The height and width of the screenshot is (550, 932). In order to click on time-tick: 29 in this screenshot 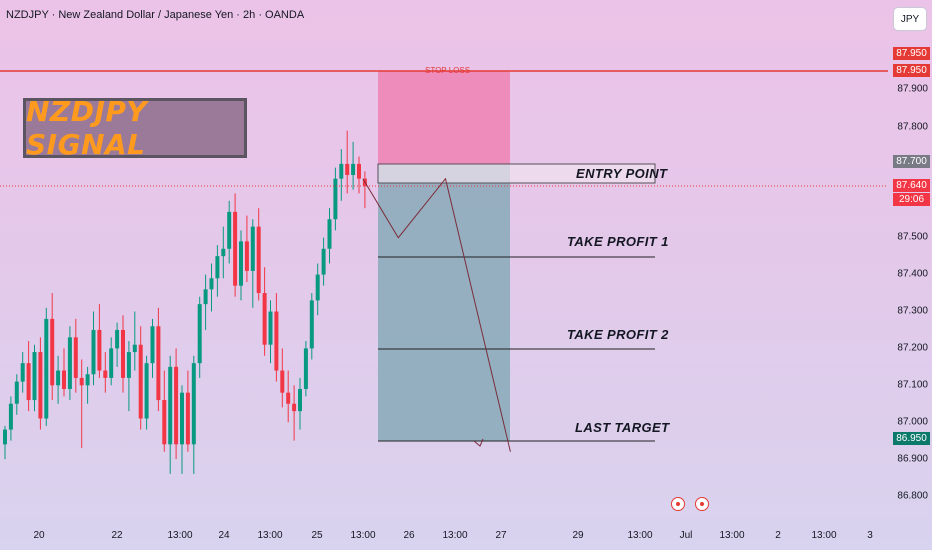, I will do `click(578, 535)`.